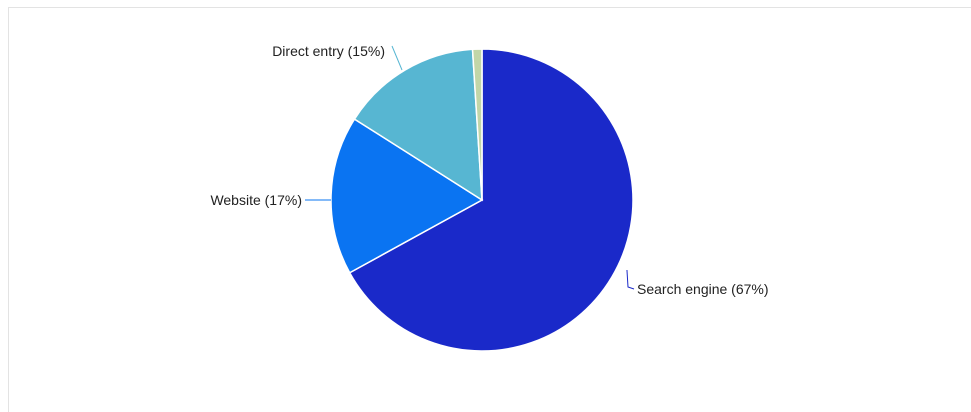 This screenshot has width=971, height=412. I want to click on slice-label-0: Search engine (67%), so click(703, 289).